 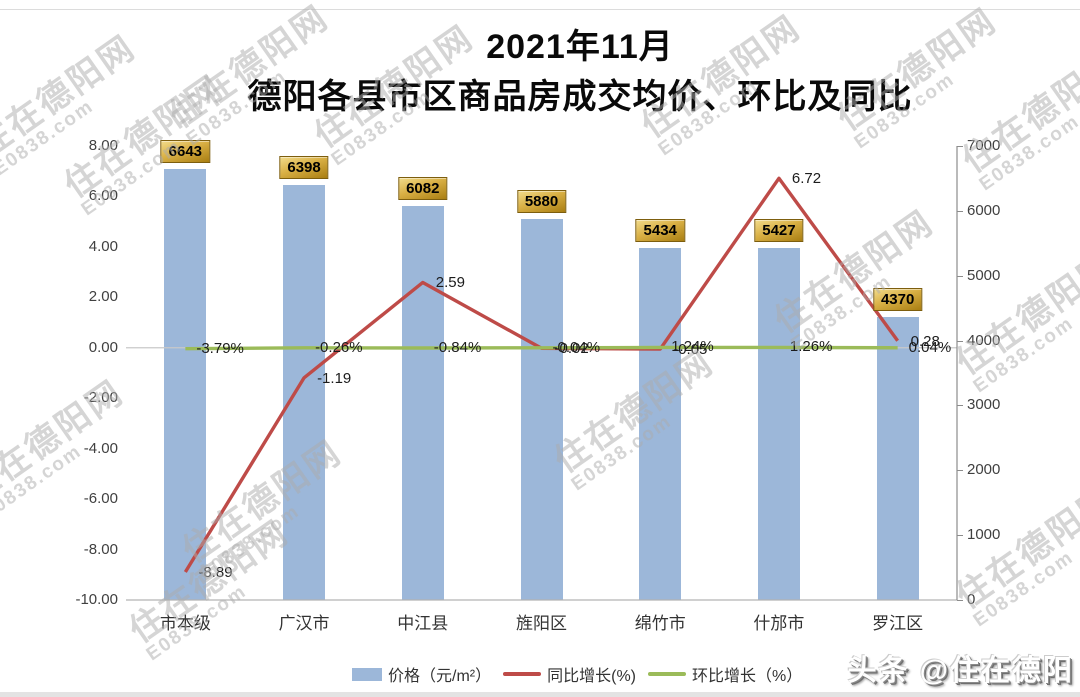 I want to click on category-label: 旌阳区, so click(x=541, y=623).